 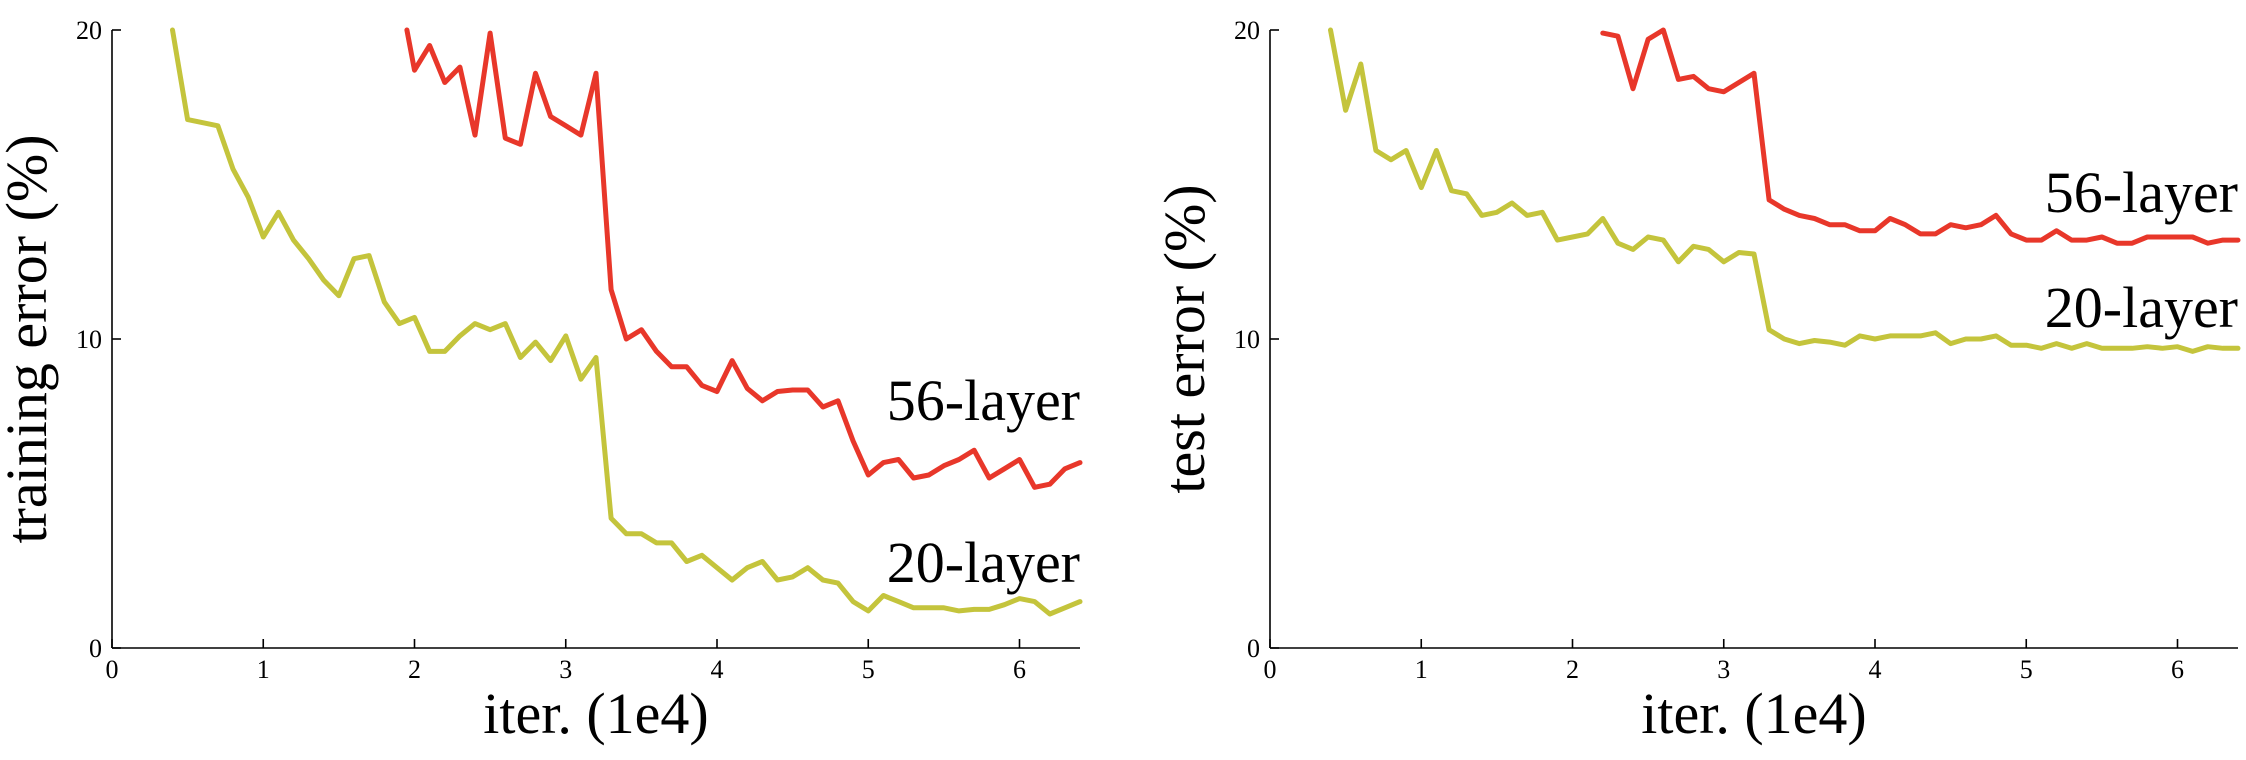 I want to click on y-axis-title: training error (%), so click(x=29, y=338).